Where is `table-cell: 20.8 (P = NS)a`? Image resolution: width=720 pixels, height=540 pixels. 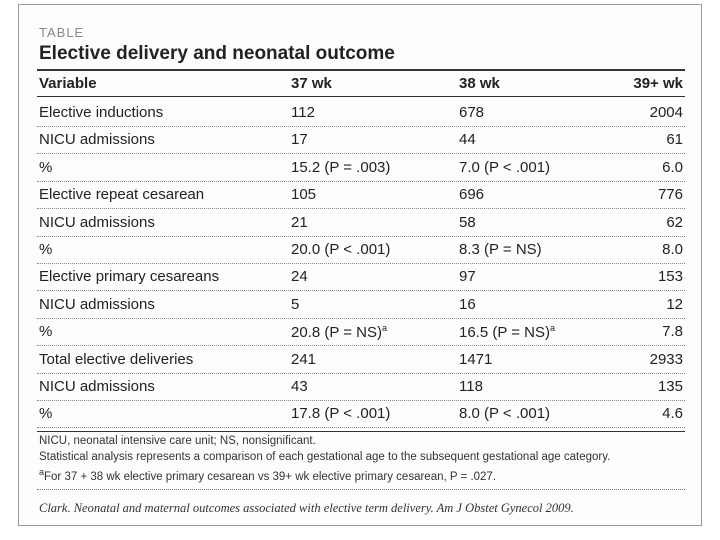
table-cell: 20.8 (P = NS)a is located at coordinates (339, 332).